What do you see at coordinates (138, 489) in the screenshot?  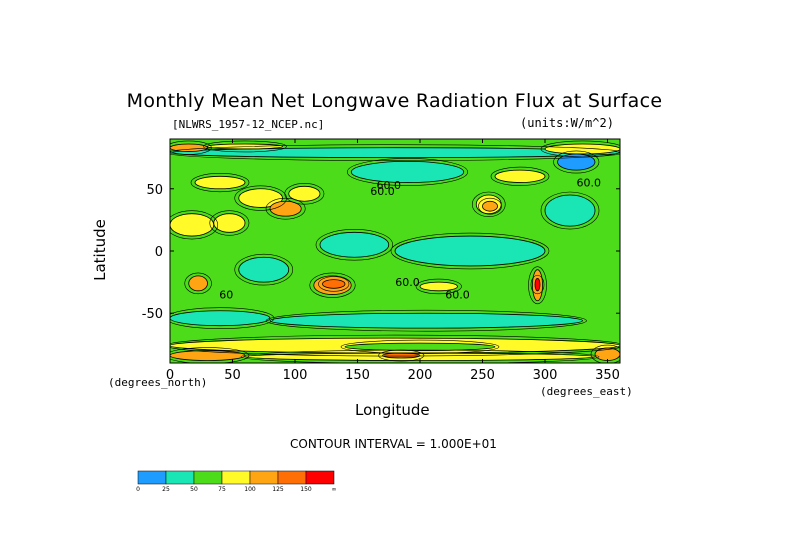 I see `colorbar-label: 0` at bounding box center [138, 489].